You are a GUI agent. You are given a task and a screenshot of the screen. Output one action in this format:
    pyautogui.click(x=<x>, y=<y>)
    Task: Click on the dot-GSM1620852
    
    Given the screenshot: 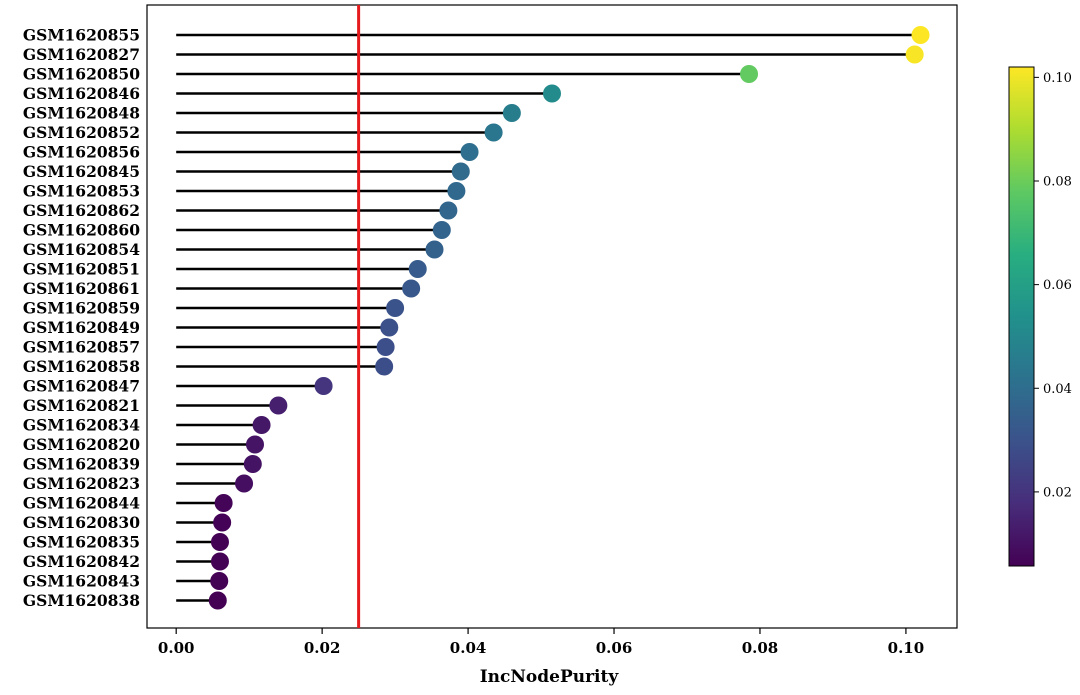 What is the action you would take?
    pyautogui.click(x=493, y=132)
    